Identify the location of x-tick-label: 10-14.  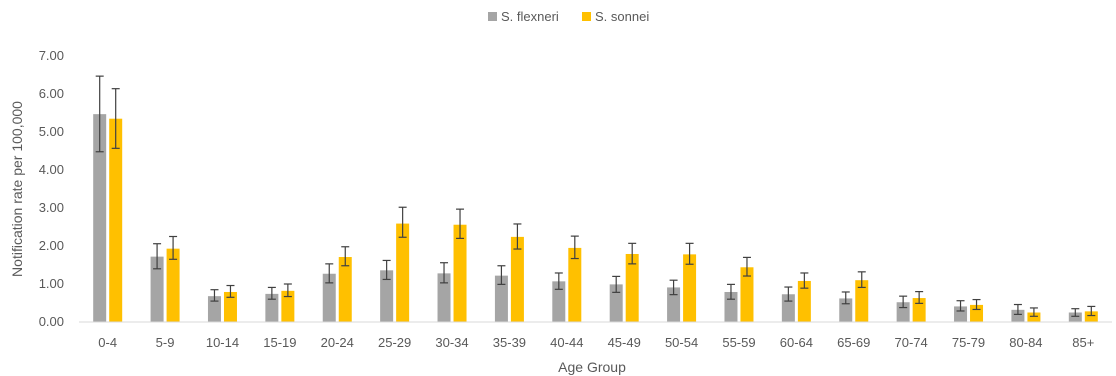
(222, 342).